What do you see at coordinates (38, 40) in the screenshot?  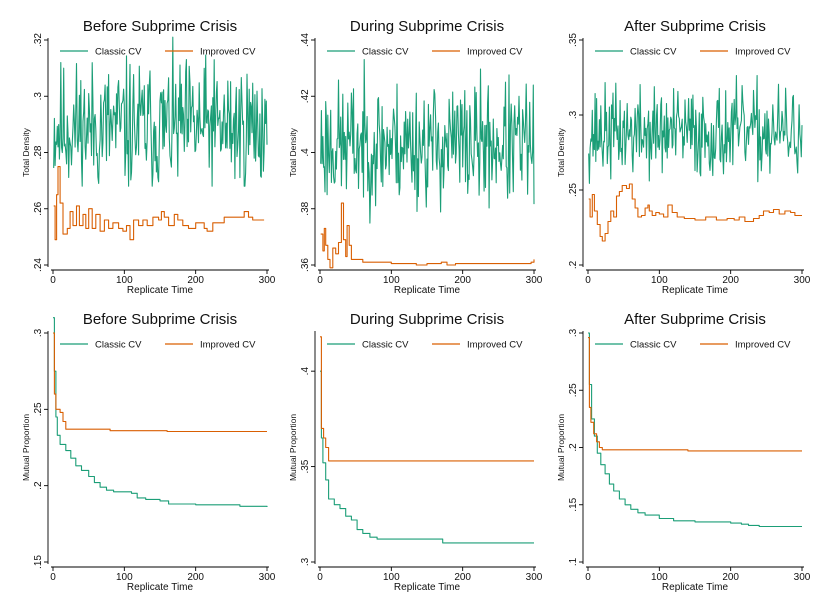 I see `y-tick-label: .32` at bounding box center [38, 40].